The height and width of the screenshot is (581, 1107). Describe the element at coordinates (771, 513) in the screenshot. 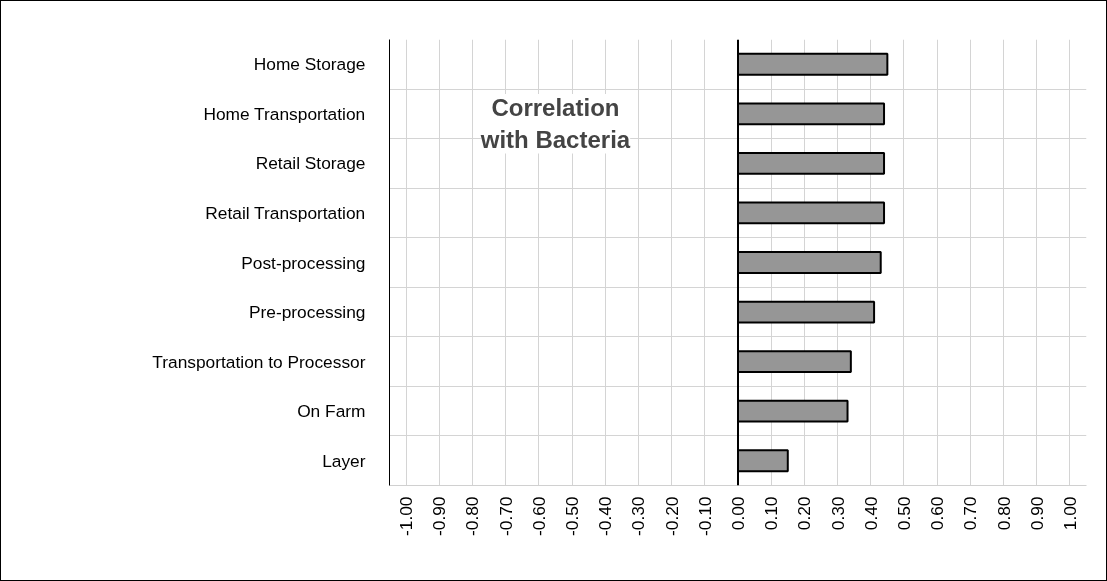

I see `x-tick-label: 0.10` at that location.